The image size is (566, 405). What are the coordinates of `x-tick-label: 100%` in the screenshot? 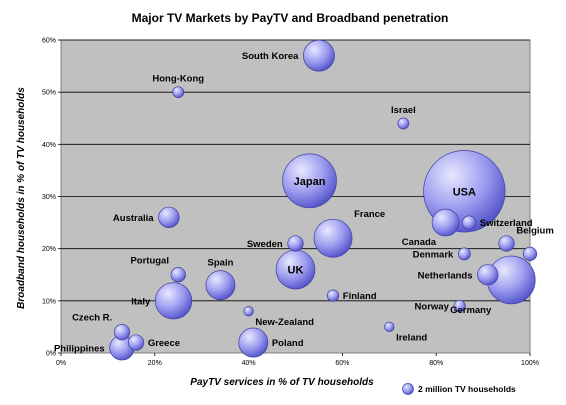 It's located at (530, 363).